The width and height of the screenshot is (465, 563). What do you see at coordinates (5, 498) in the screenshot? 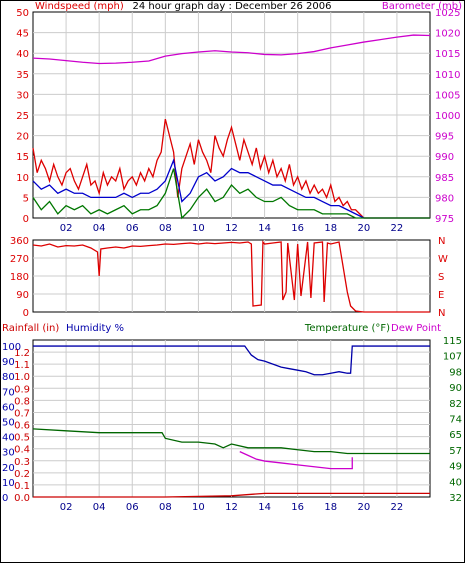
I see `humidity-tick-label: 0` at bounding box center [5, 498].